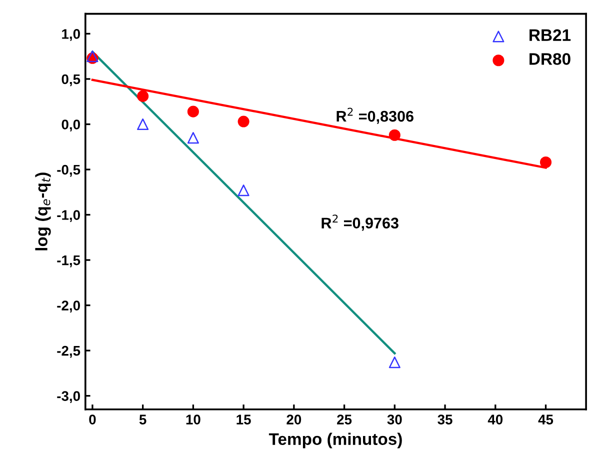 This screenshot has height=460, width=589. I want to click on y-tick-label: -2,5, so click(68, 352).